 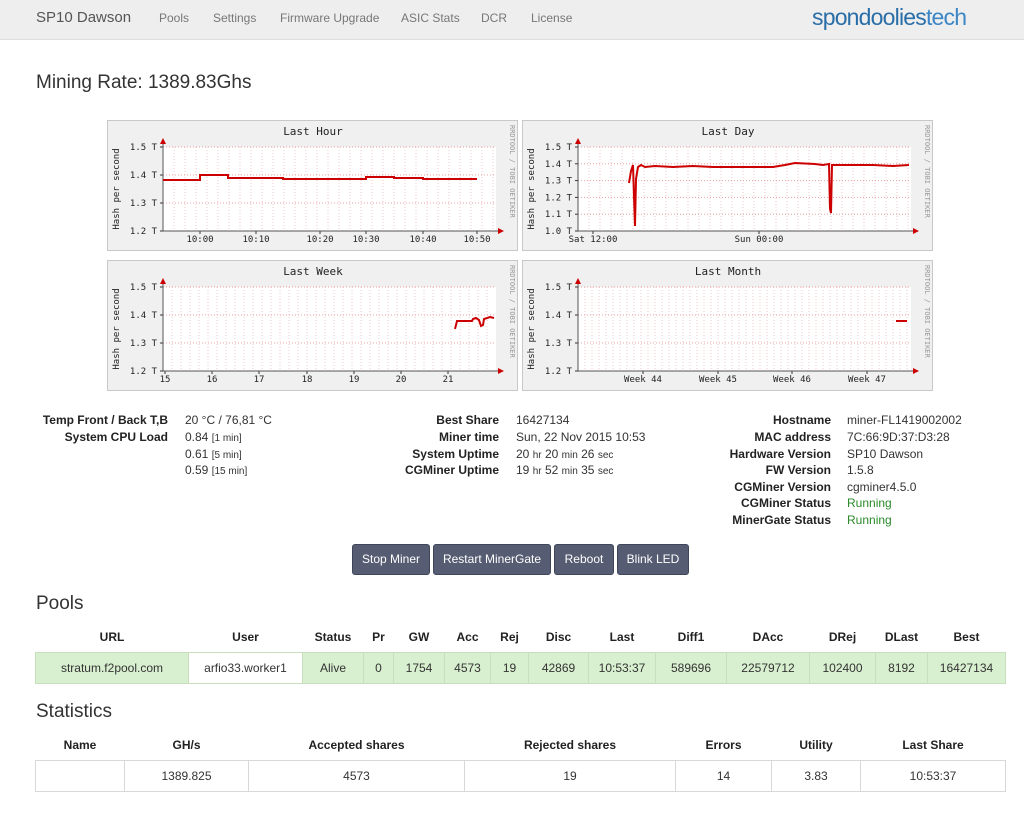 I want to click on x-tick-label: 21, so click(x=448, y=380).